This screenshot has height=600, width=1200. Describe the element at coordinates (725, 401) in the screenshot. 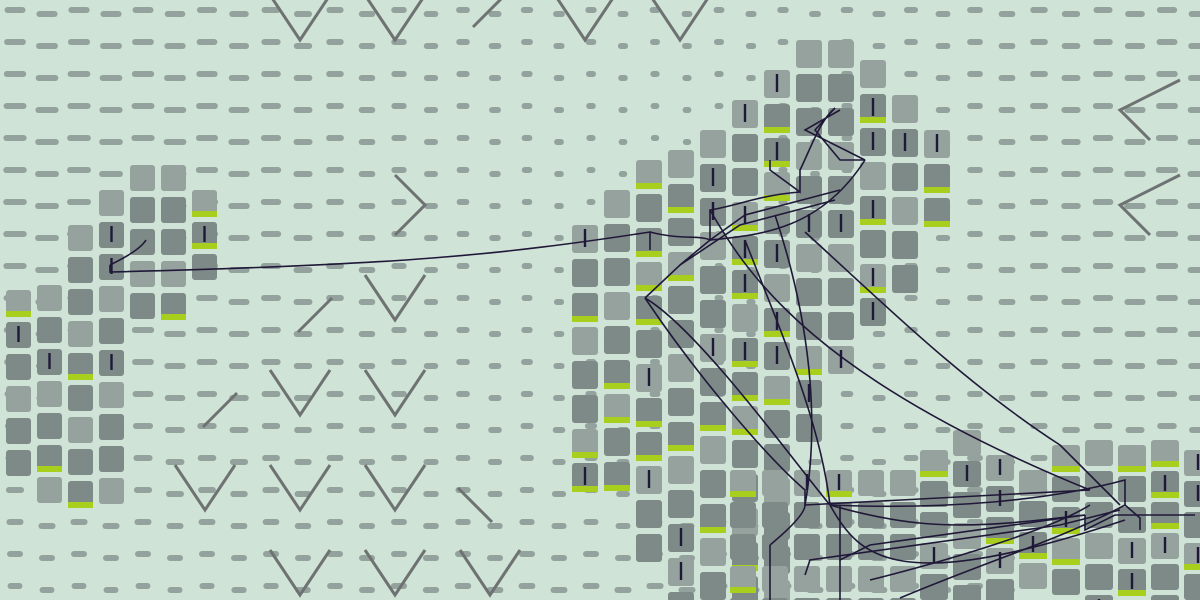

I see `wire` at that location.